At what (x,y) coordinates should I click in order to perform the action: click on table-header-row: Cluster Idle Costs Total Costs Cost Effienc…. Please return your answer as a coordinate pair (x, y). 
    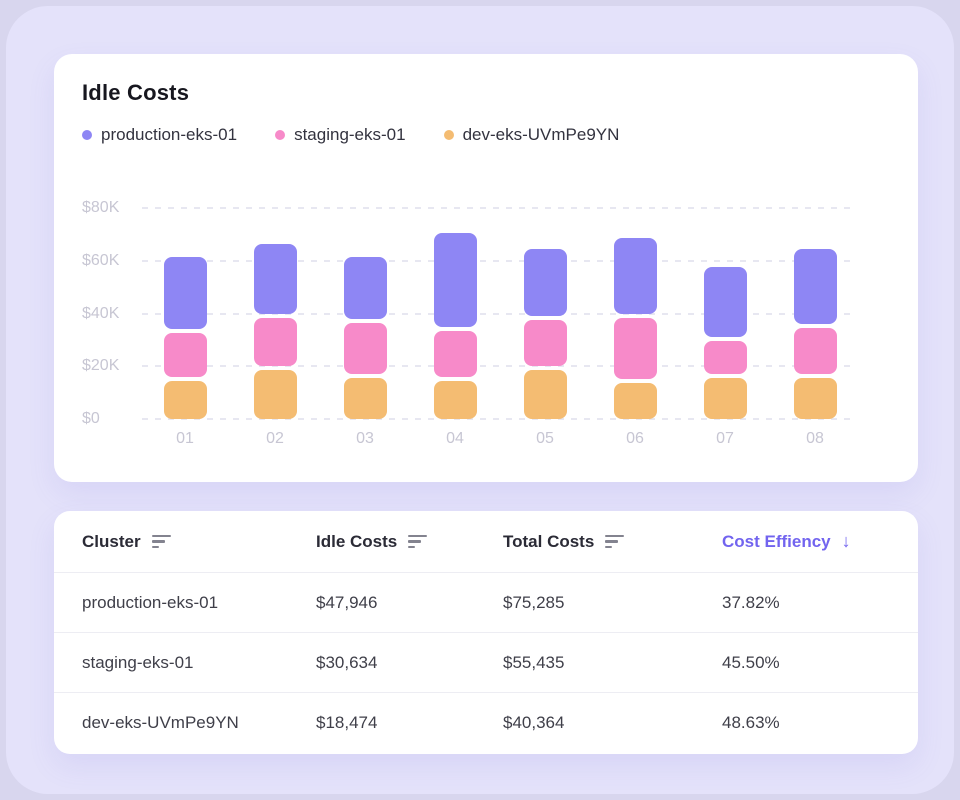
    Looking at the image, I should click on (486, 542).